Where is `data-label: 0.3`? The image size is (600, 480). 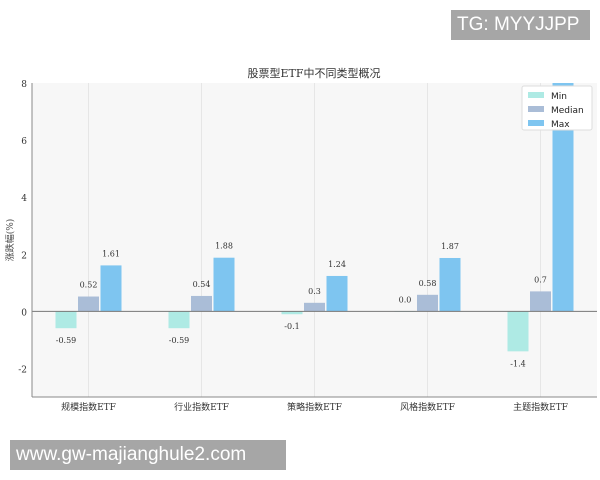 data-label: 0.3 is located at coordinates (314, 291).